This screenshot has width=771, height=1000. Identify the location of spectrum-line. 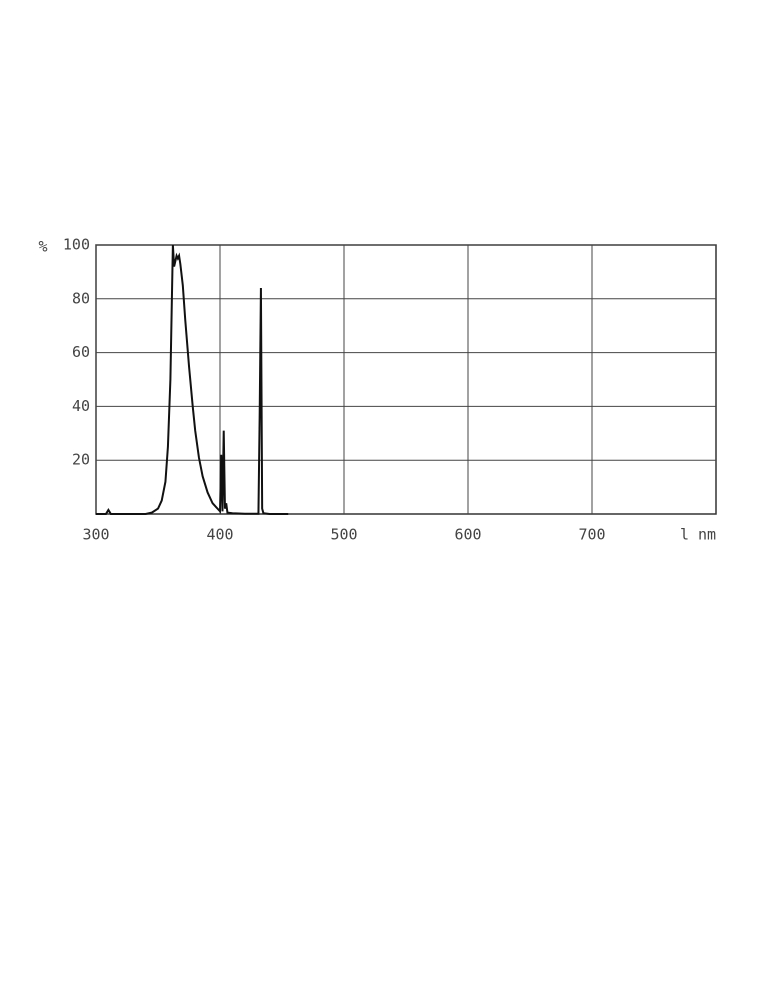
(192, 379).